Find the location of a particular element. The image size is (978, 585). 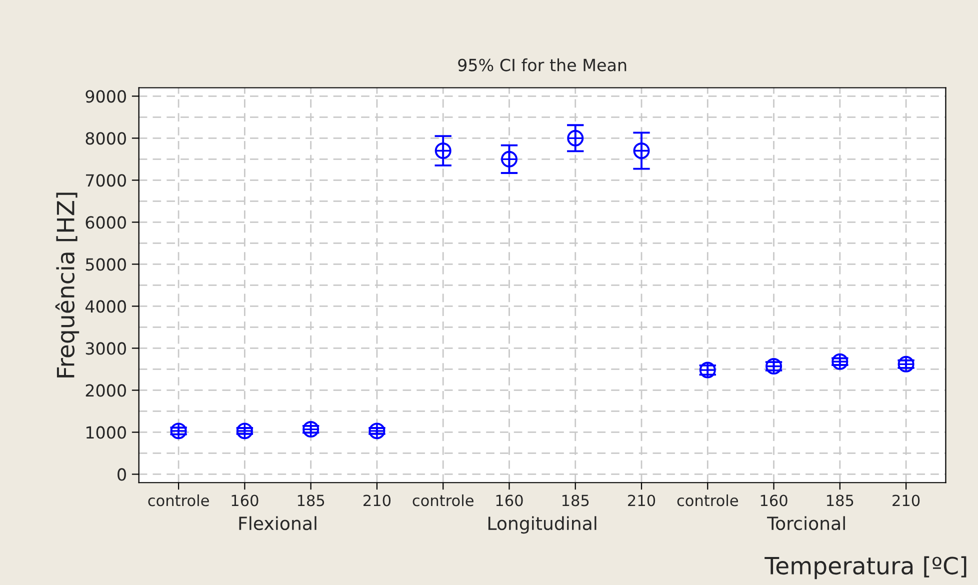

y-tick-label: 1000 is located at coordinates (106, 432).